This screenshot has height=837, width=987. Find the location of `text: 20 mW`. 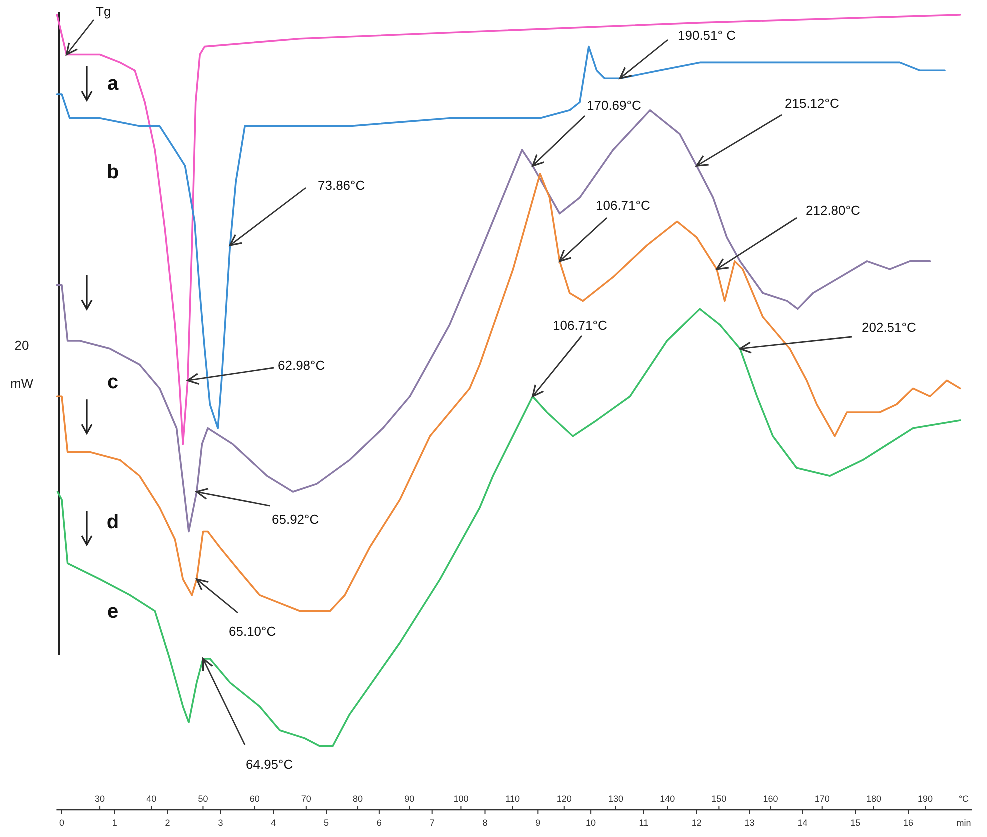

text: 20 mW is located at coordinates (22, 364).